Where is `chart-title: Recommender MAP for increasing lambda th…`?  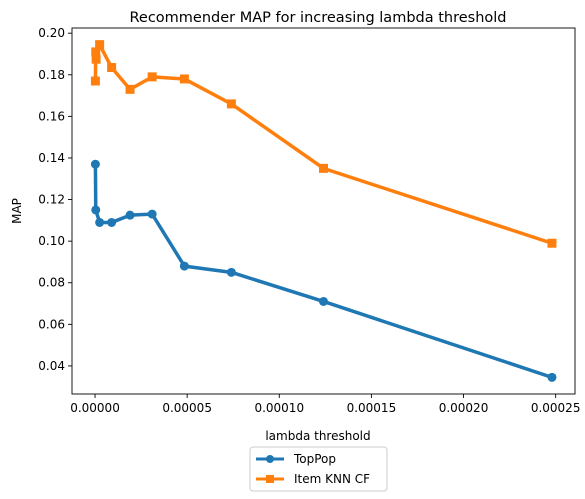 chart-title: Recommender MAP for increasing lambda th… is located at coordinates (317, 18).